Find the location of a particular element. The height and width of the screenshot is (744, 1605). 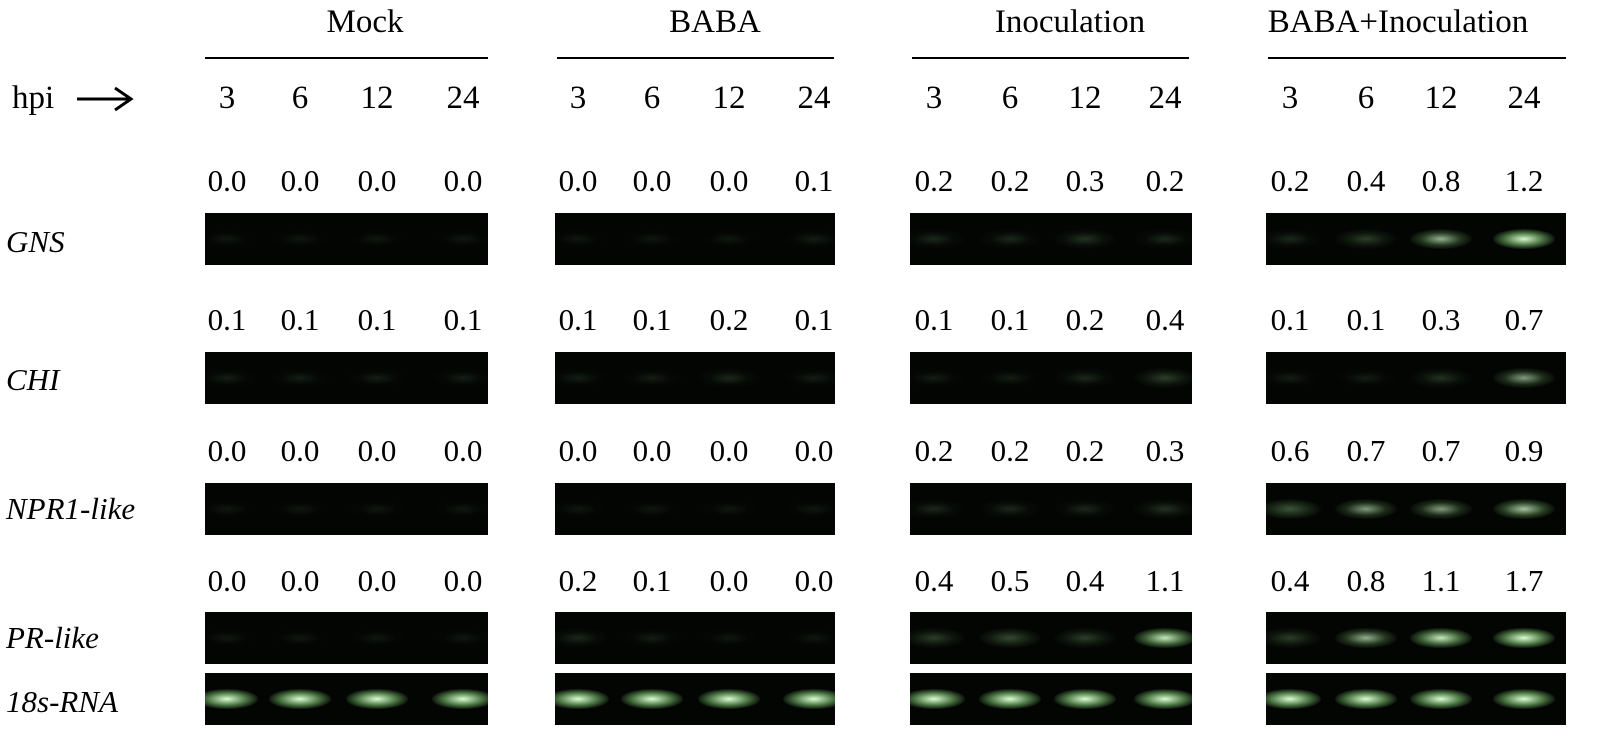

group-title: Inoculation is located at coordinates (1070, 22).